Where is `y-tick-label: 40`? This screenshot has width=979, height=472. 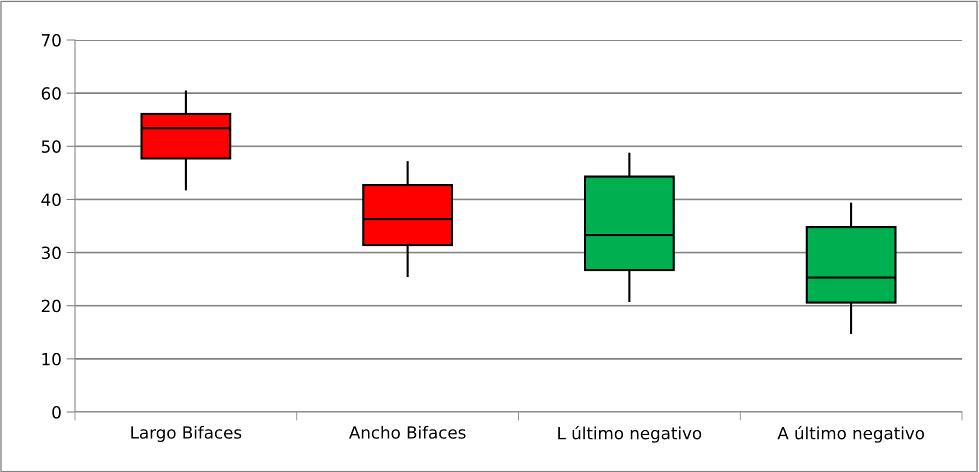
y-tick-label: 40 is located at coordinates (51, 199).